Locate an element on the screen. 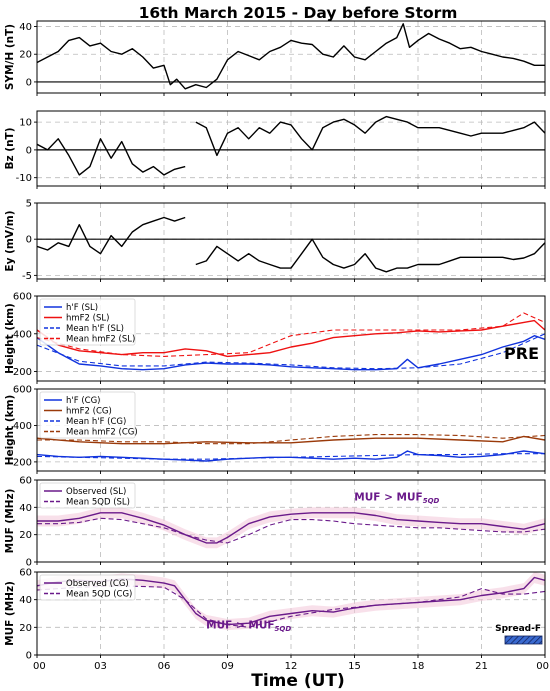 This screenshot has width=550, height=691. legend-label: h'F (CG) is located at coordinates (83, 401).